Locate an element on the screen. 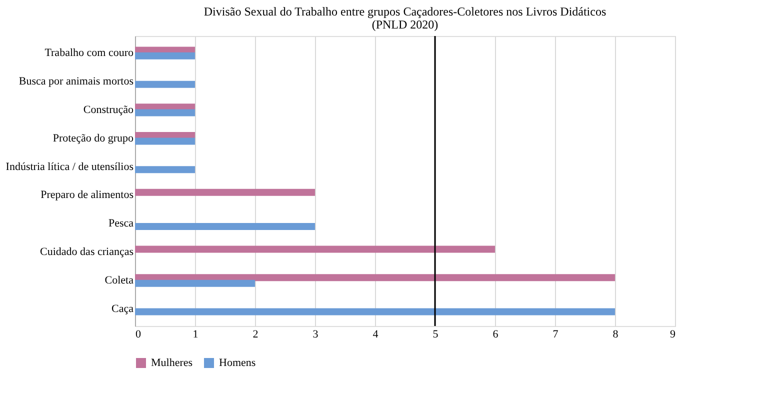 The image size is (772, 419). y-tick-label: Coleta is located at coordinates (119, 280).